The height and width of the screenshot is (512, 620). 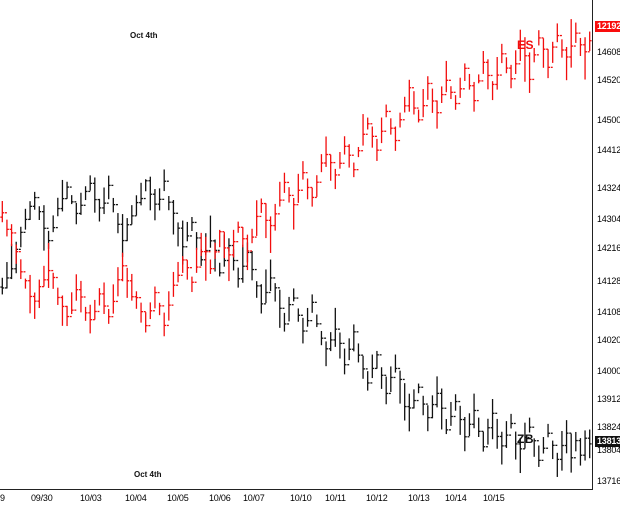 I want to click on price-tick-label: 14000, so click(x=608, y=371).